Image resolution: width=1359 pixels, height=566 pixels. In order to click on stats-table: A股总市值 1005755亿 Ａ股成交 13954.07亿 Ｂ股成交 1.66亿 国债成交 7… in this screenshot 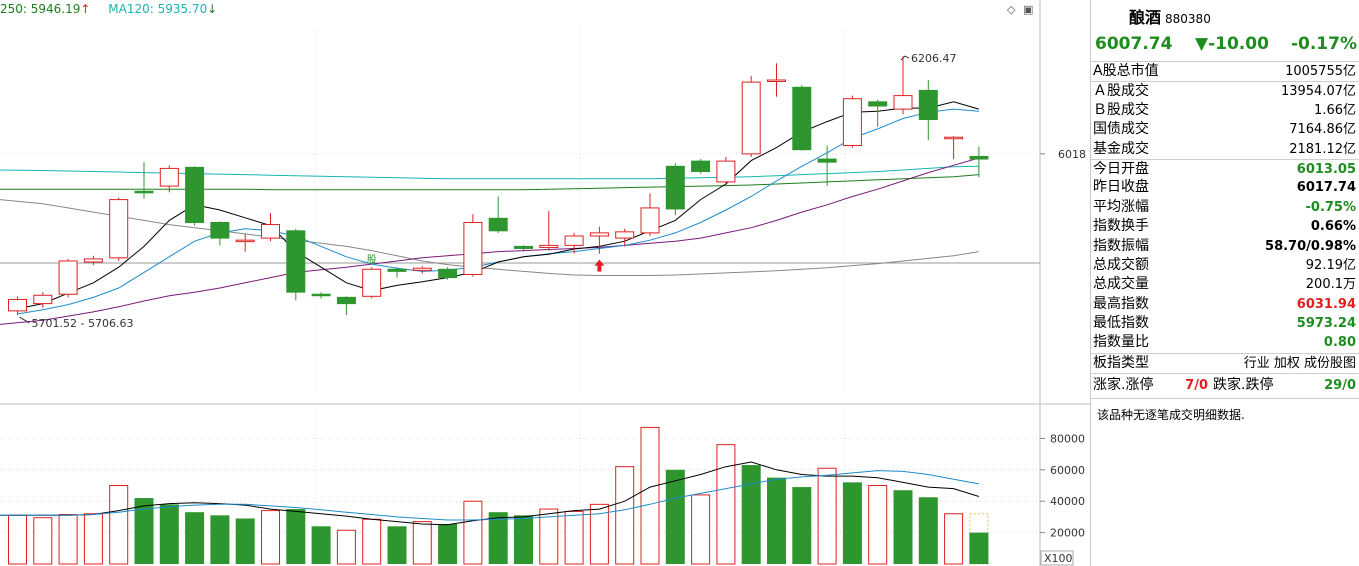, I will do `click(1225, 217)`.